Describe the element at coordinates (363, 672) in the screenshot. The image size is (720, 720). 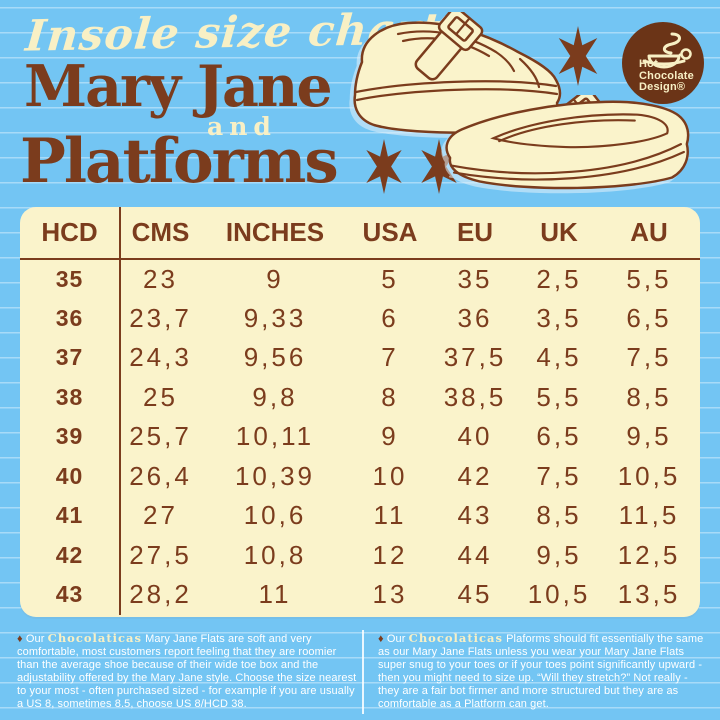
I see `footnote-divider` at that location.